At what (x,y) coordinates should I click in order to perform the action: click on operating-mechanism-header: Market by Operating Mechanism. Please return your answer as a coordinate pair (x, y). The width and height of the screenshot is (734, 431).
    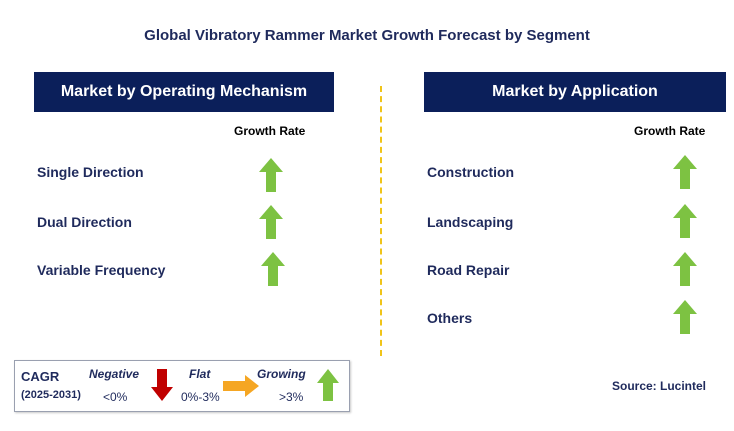
    Looking at the image, I should click on (184, 92).